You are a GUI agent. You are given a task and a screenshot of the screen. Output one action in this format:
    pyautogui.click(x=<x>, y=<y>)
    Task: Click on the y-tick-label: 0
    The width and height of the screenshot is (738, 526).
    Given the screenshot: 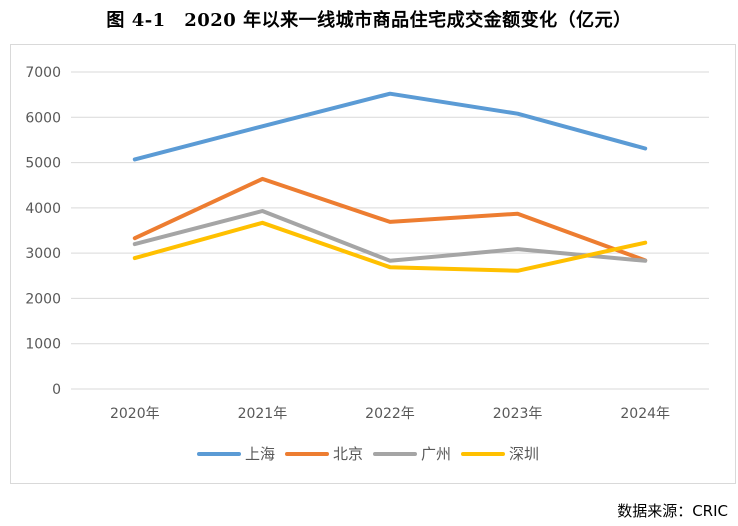 What is the action you would take?
    pyautogui.click(x=56, y=390)
    